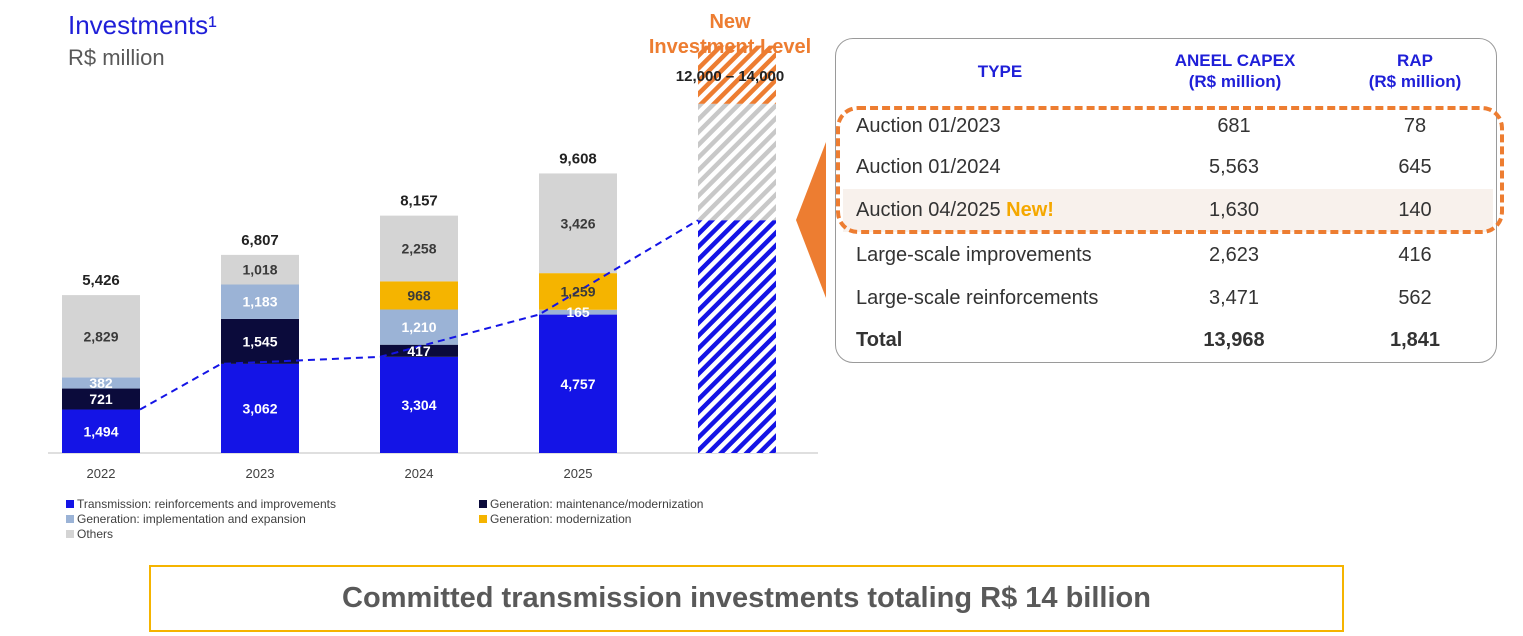  What do you see at coordinates (730, 22) in the screenshot?
I see `new-level-line1: New` at bounding box center [730, 22].